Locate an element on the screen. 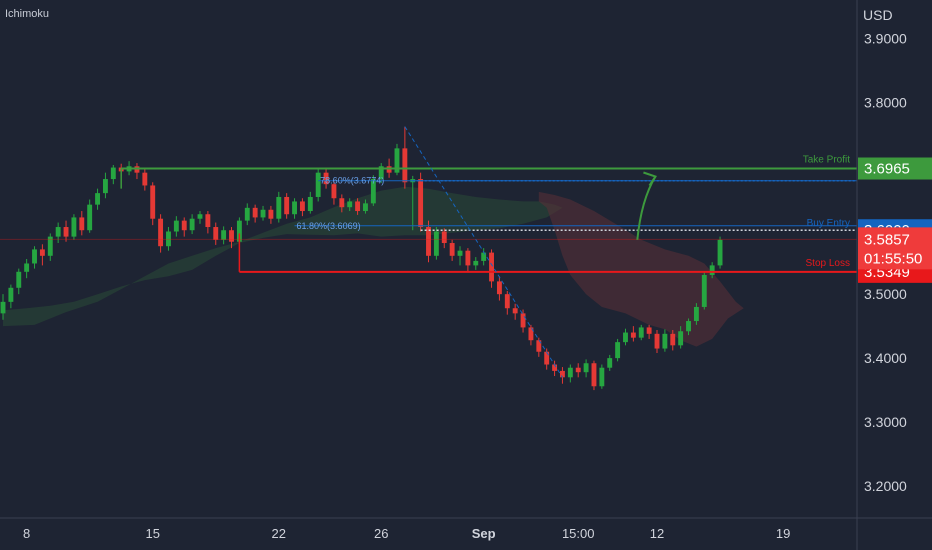 The width and height of the screenshot is (932, 550). indicator-label: Ichimoku is located at coordinates (27, 14).